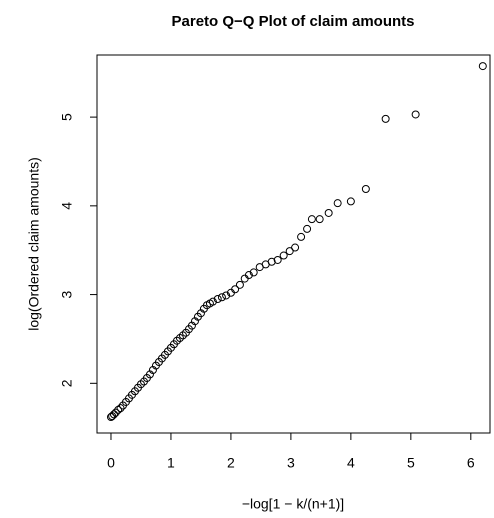  What do you see at coordinates (34, 244) in the screenshot?
I see `y-axis-label: log(Ordered claim amounts)` at bounding box center [34, 244].